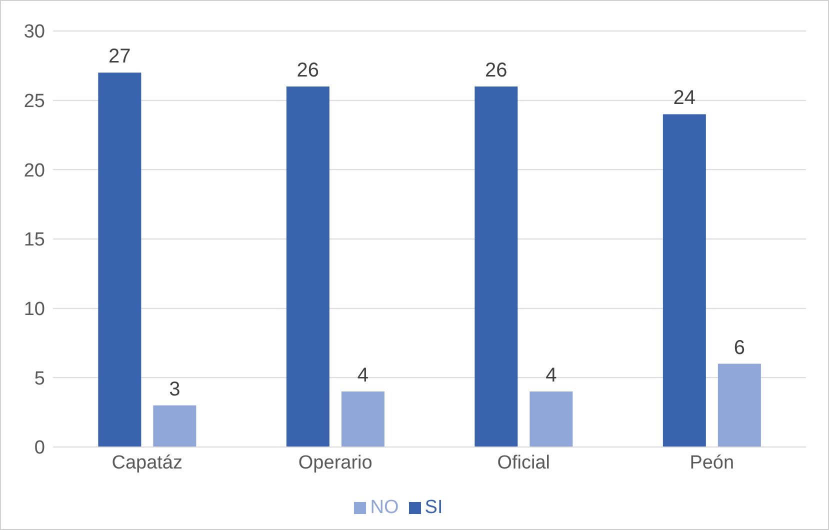 The width and height of the screenshot is (829, 530). What do you see at coordinates (34, 309) in the screenshot?
I see `y-tick-label: 10` at bounding box center [34, 309].